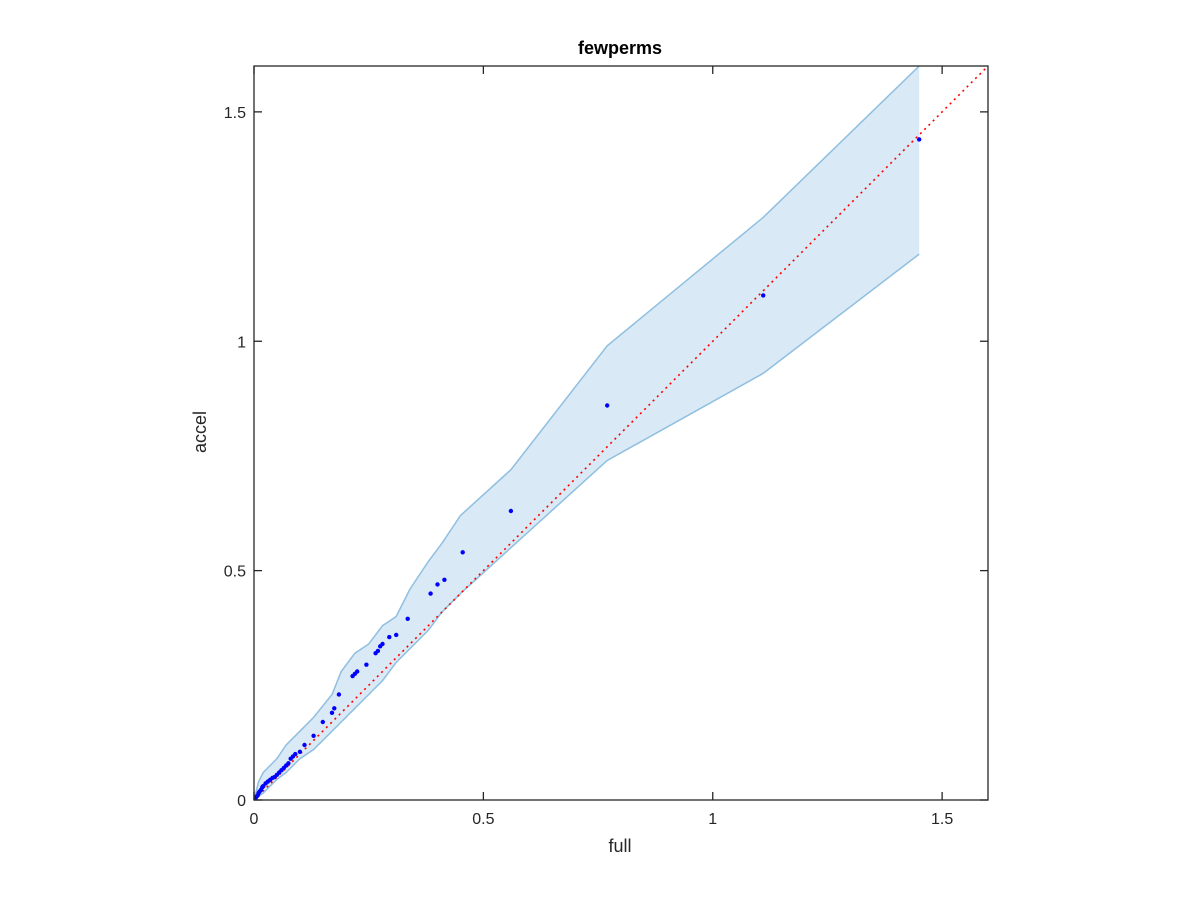 This screenshot has width=1200, height=900. Describe the element at coordinates (483, 819) in the screenshot. I see `x-tick-label: 0.5` at that location.